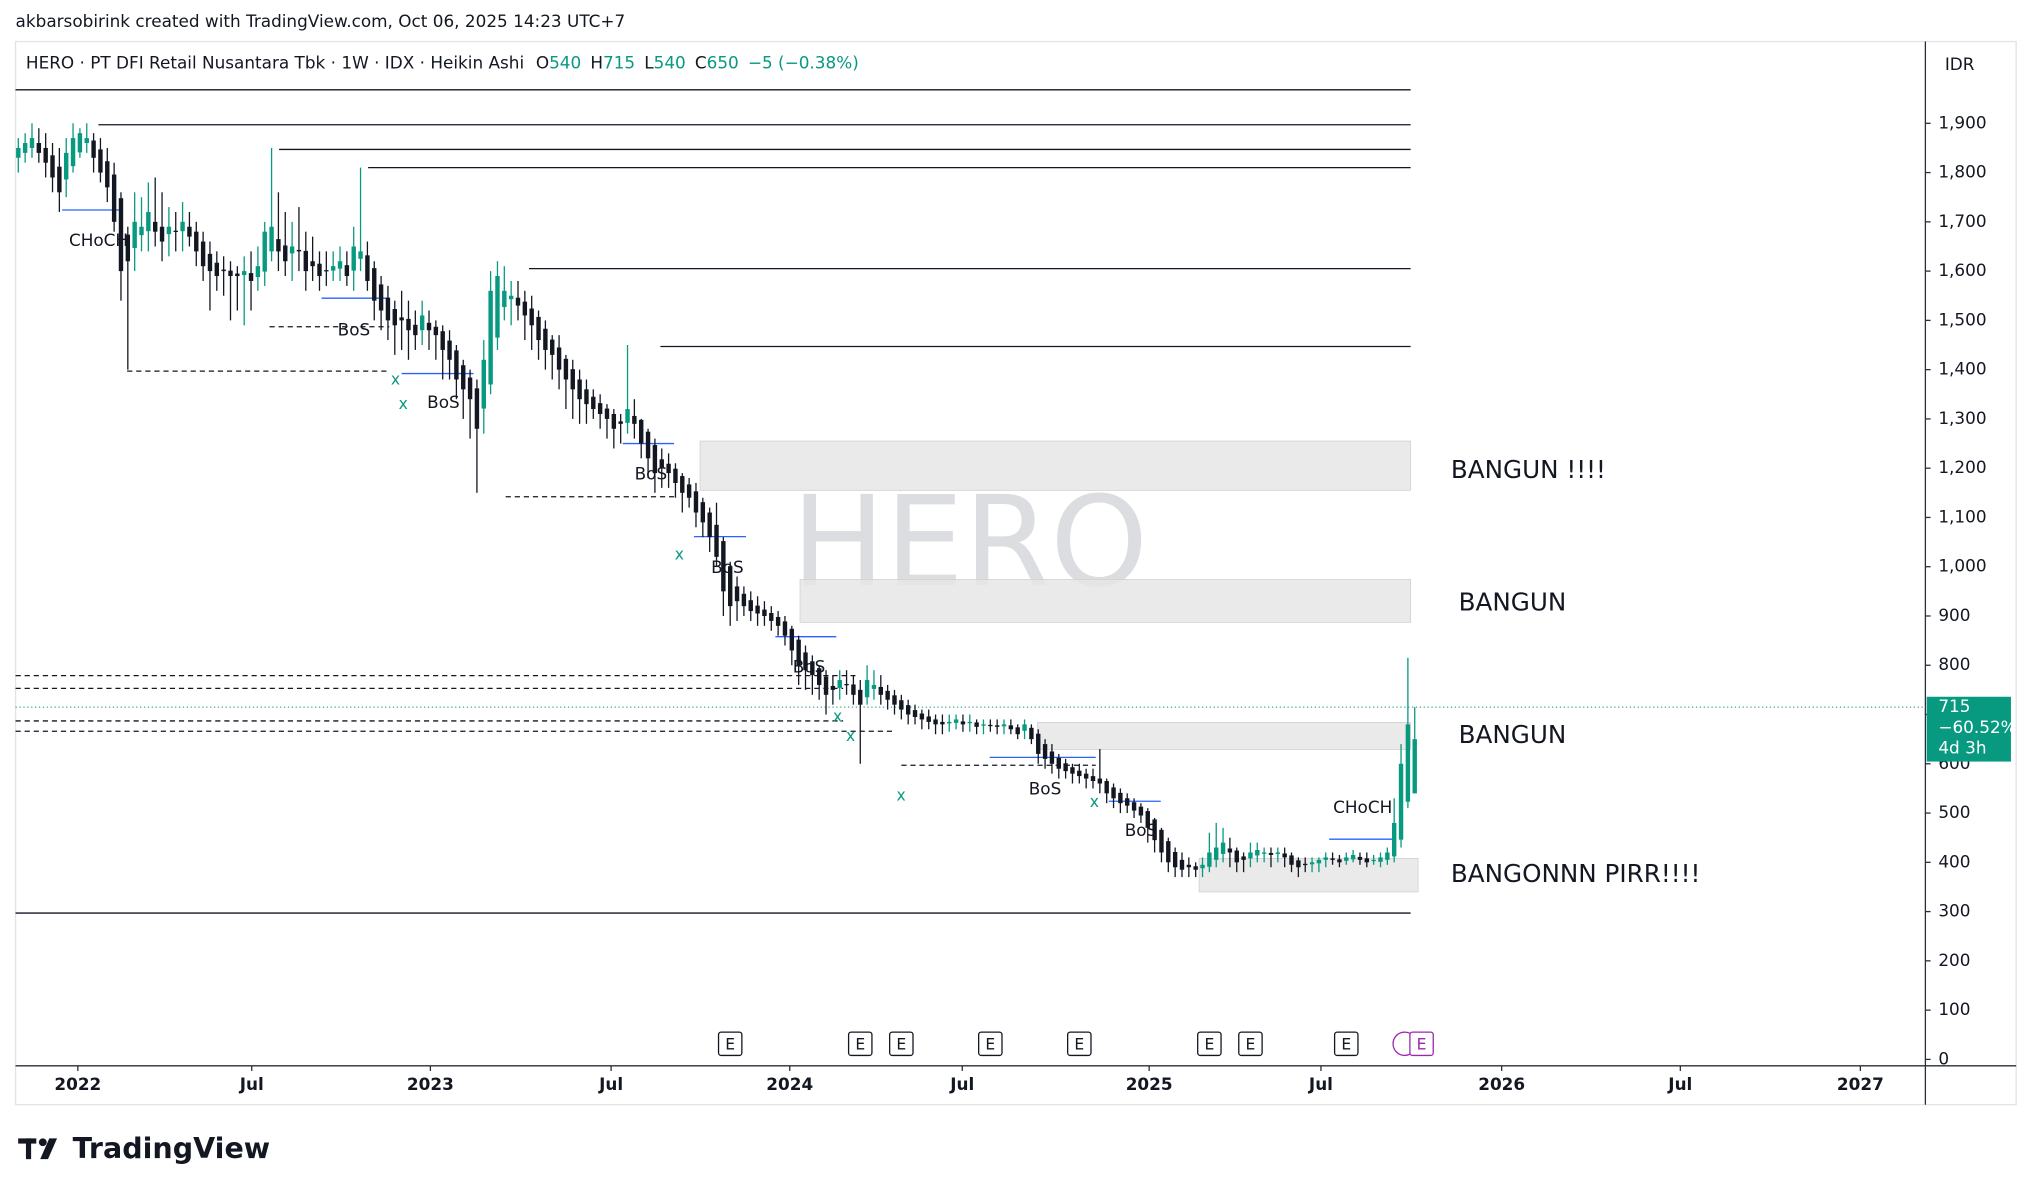 This screenshot has width=2033, height=1196. I want to click on annotation: CHoCH, so click(98, 240).